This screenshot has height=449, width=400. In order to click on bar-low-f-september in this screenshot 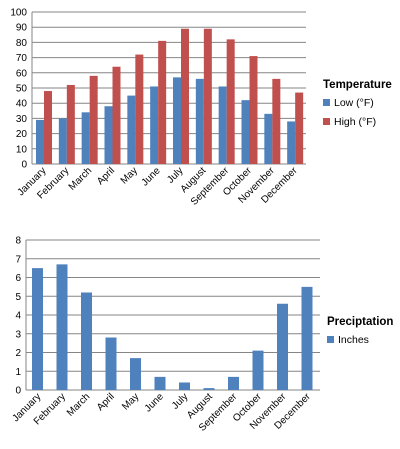, I will do `click(222, 125)`.